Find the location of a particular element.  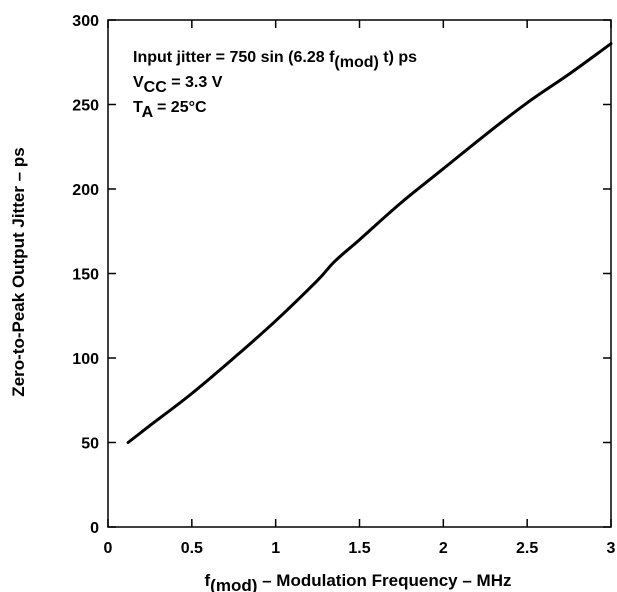

y-tick-label: 150 is located at coordinates (85, 275).